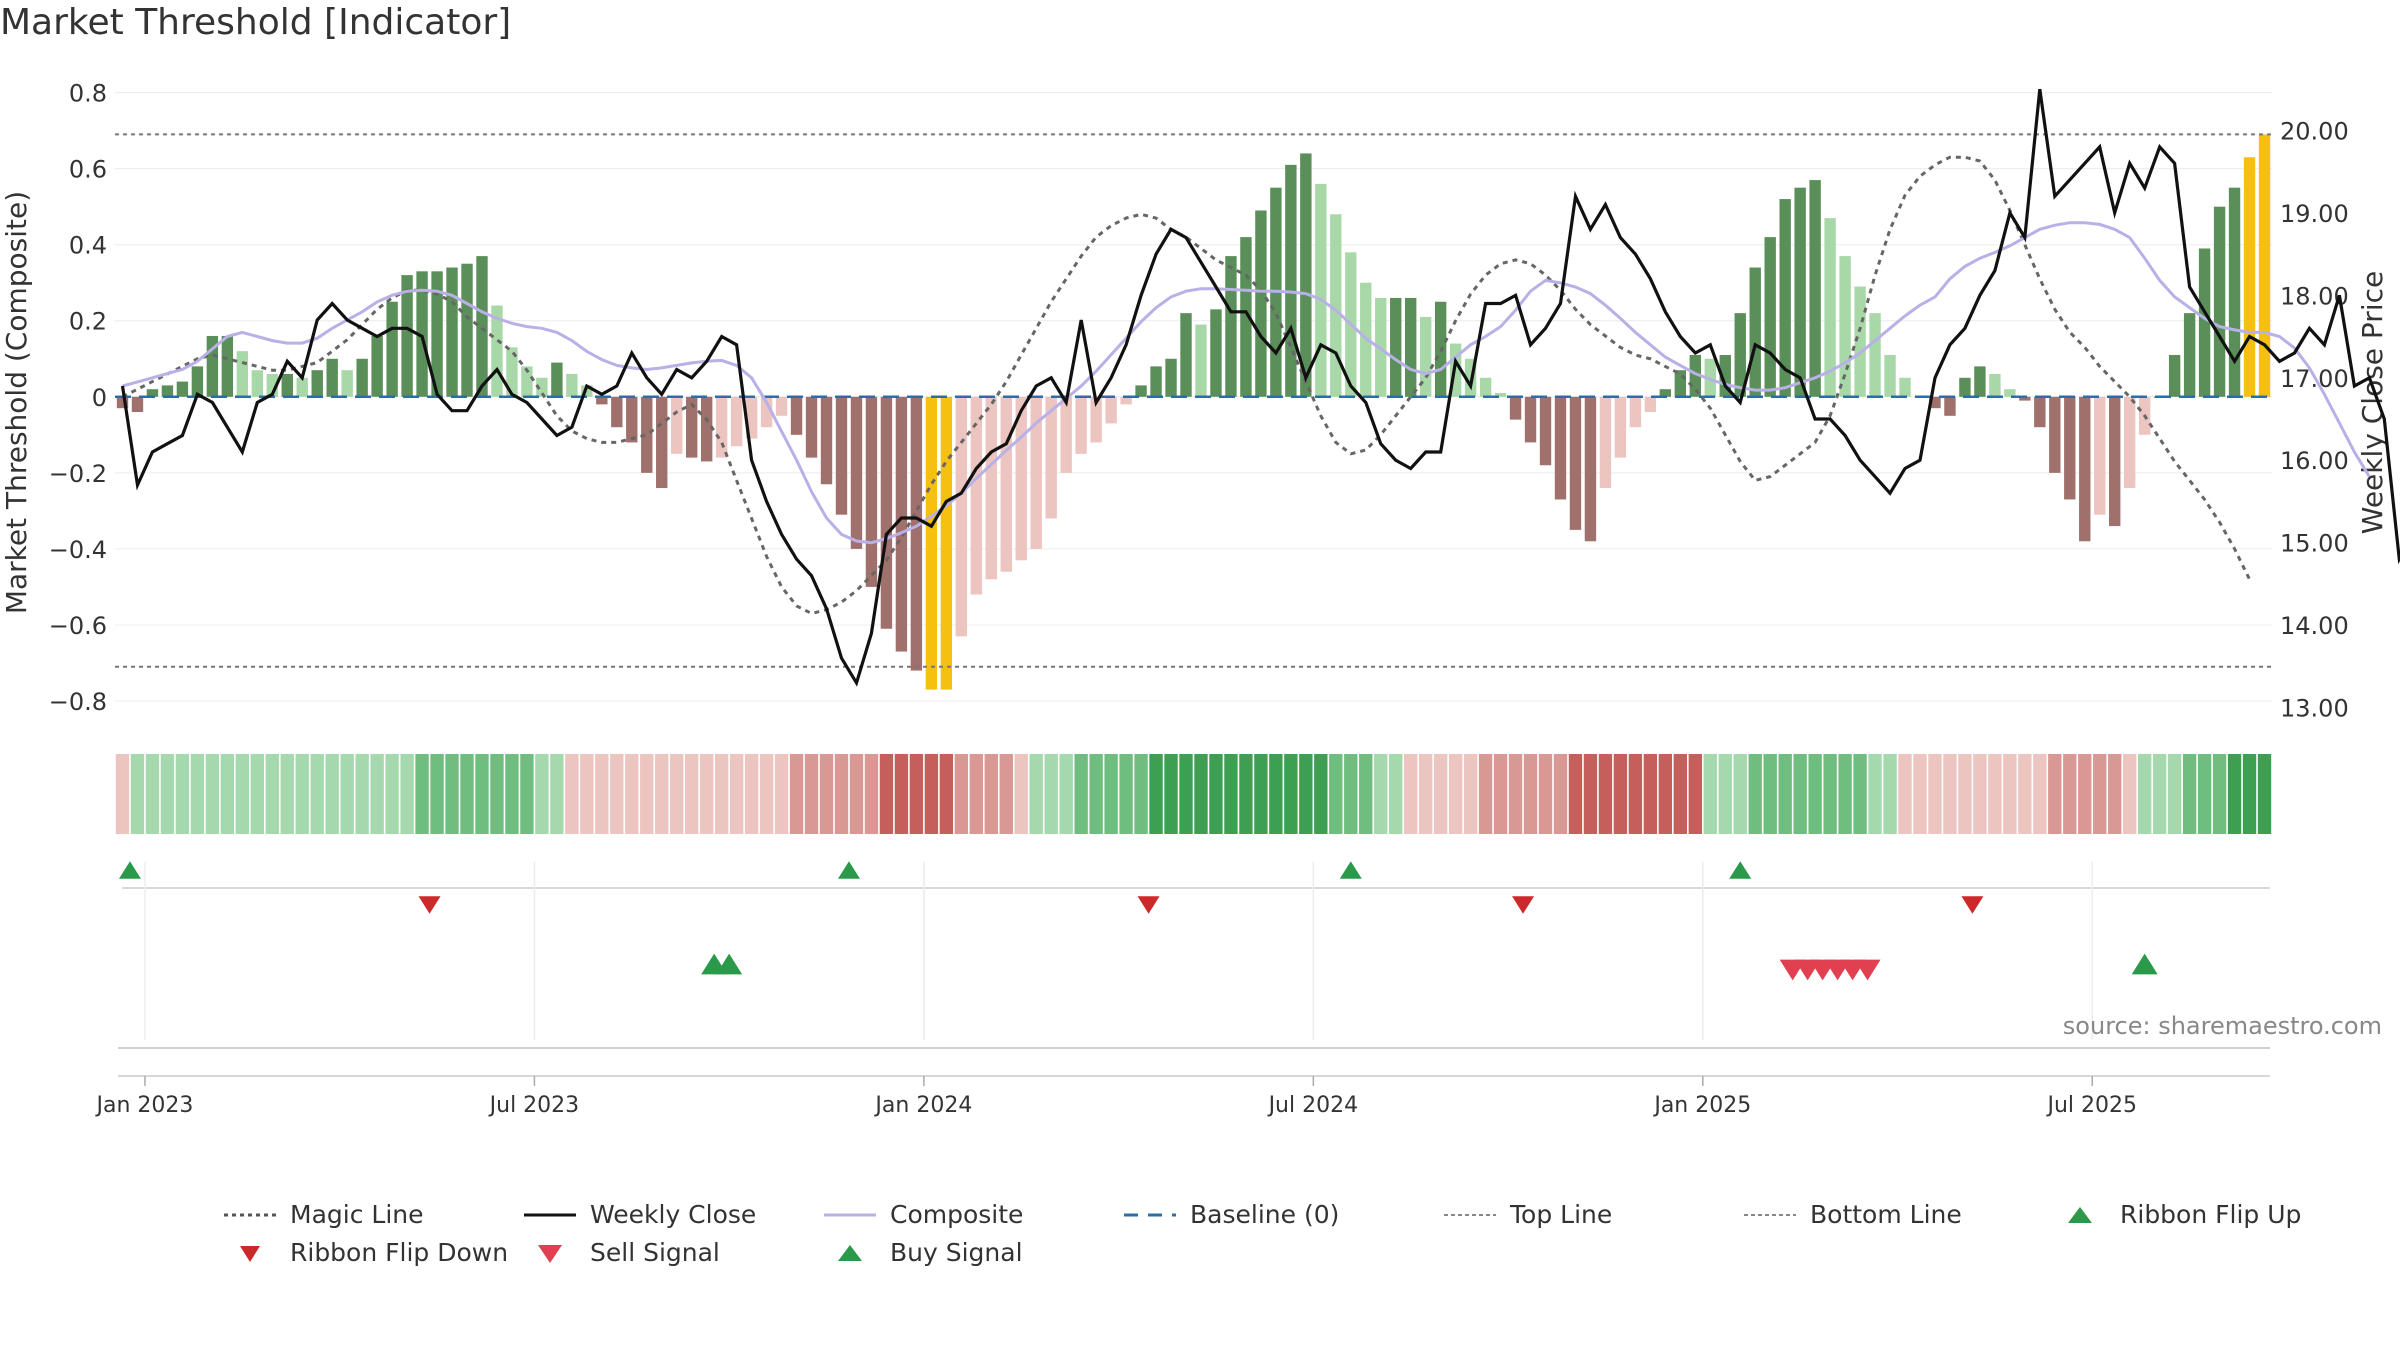 This screenshot has height=1350, width=2400. Describe the element at coordinates (99, 398) in the screenshot. I see `y-tick-label: 0` at that location.